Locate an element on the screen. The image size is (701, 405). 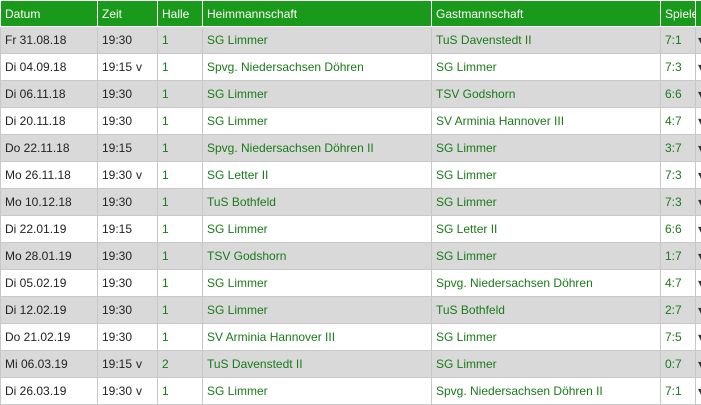
away-team-link: SV Arminia Hannover III is located at coordinates (546, 121).